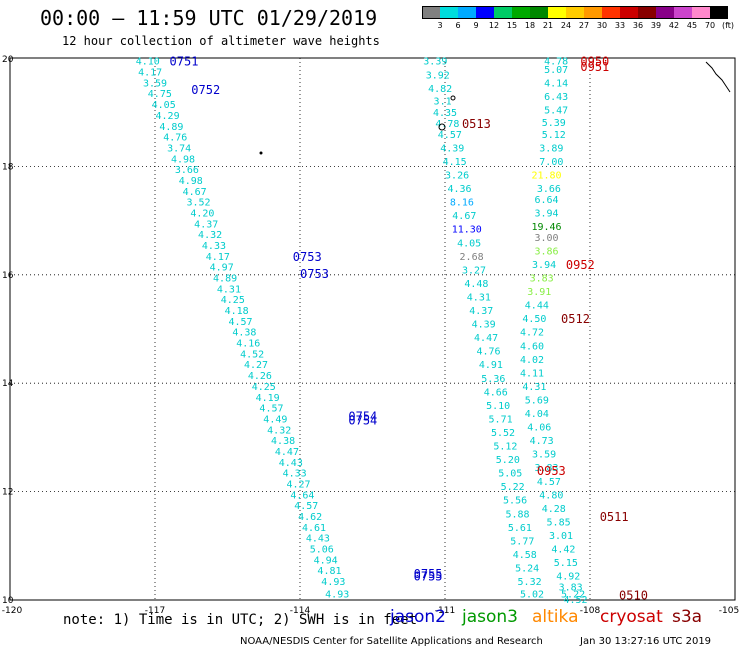 The width and height of the screenshot is (740, 650). Describe the element at coordinates (556, 110) in the screenshot. I see `wave-height-point: 5.47` at that location.